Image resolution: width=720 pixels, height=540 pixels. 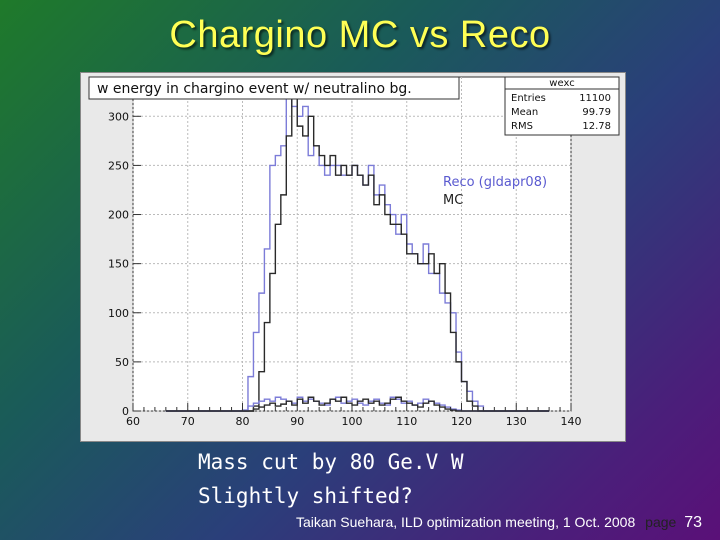 I want to click on y-tick-label: 50, so click(x=122, y=362).